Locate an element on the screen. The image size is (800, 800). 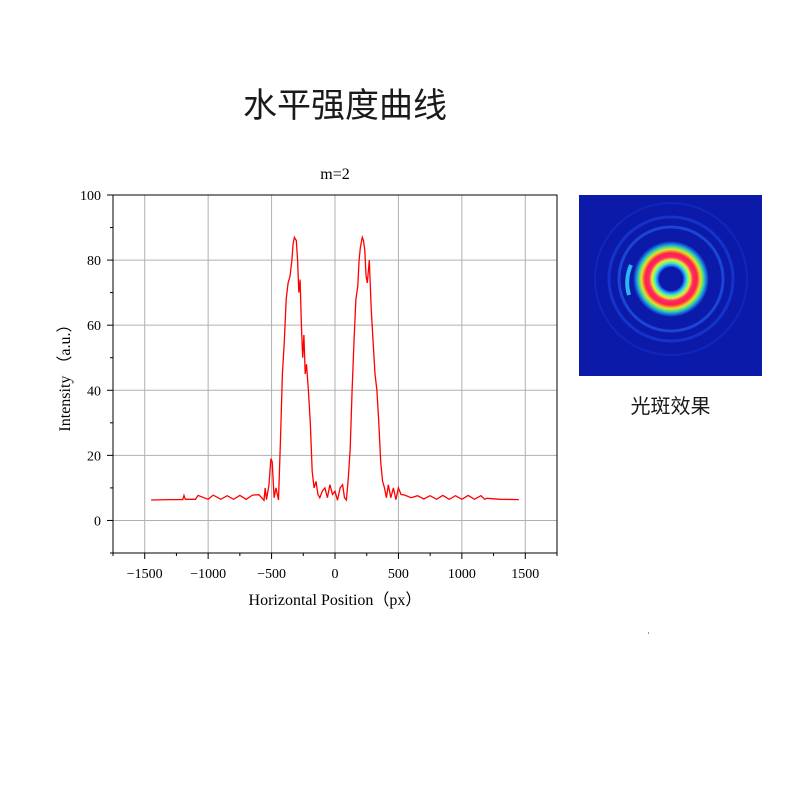
y-tick-label: 100 is located at coordinates (90, 196).